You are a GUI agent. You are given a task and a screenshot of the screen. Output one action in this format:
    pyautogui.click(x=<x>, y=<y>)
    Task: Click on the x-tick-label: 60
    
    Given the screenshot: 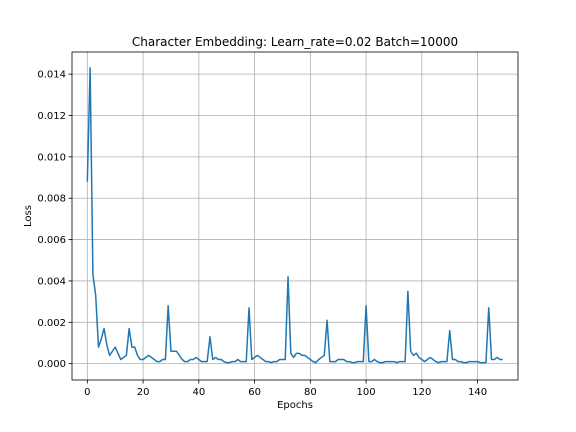 What is the action you would take?
    pyautogui.click(x=254, y=392)
    